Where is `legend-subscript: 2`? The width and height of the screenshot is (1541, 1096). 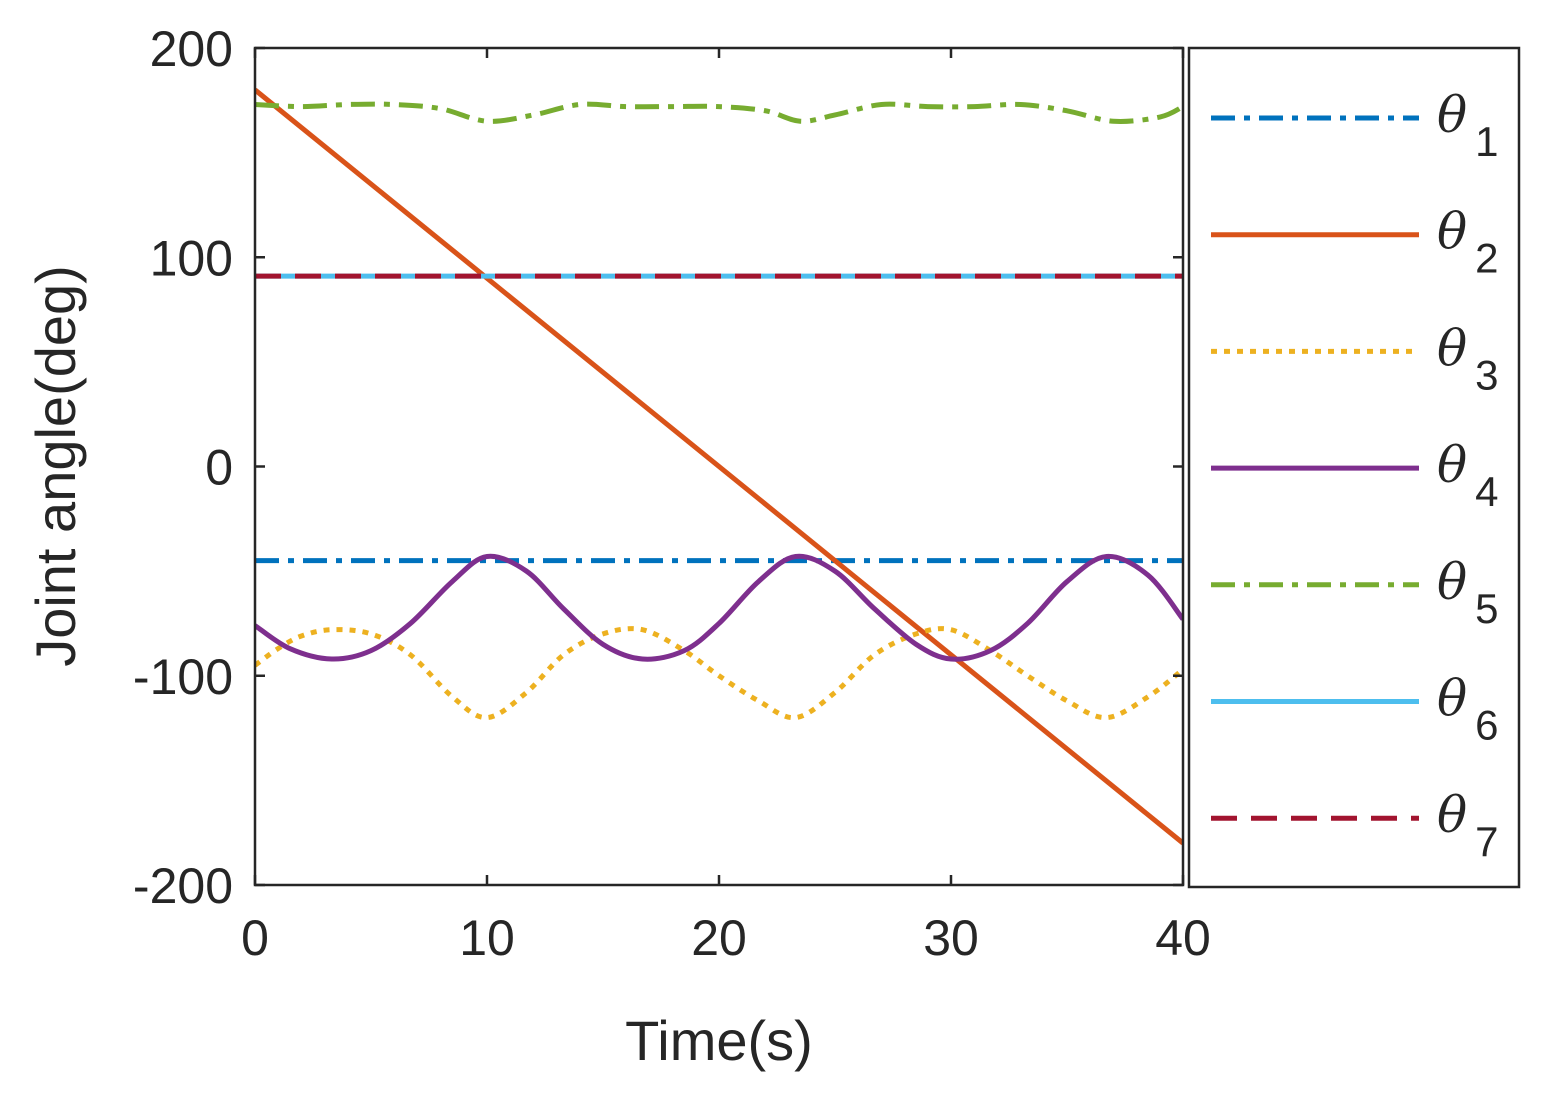
legend-subscript: 2 is located at coordinates (1486, 258).